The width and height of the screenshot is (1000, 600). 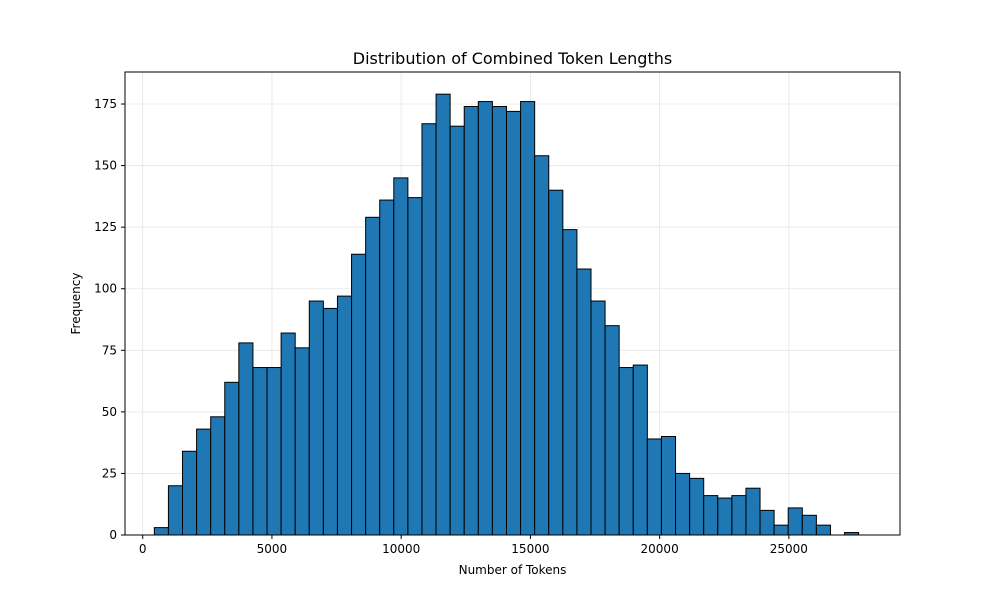 What do you see at coordinates (113, 535) in the screenshot?
I see `y-tick-label: 0` at bounding box center [113, 535].